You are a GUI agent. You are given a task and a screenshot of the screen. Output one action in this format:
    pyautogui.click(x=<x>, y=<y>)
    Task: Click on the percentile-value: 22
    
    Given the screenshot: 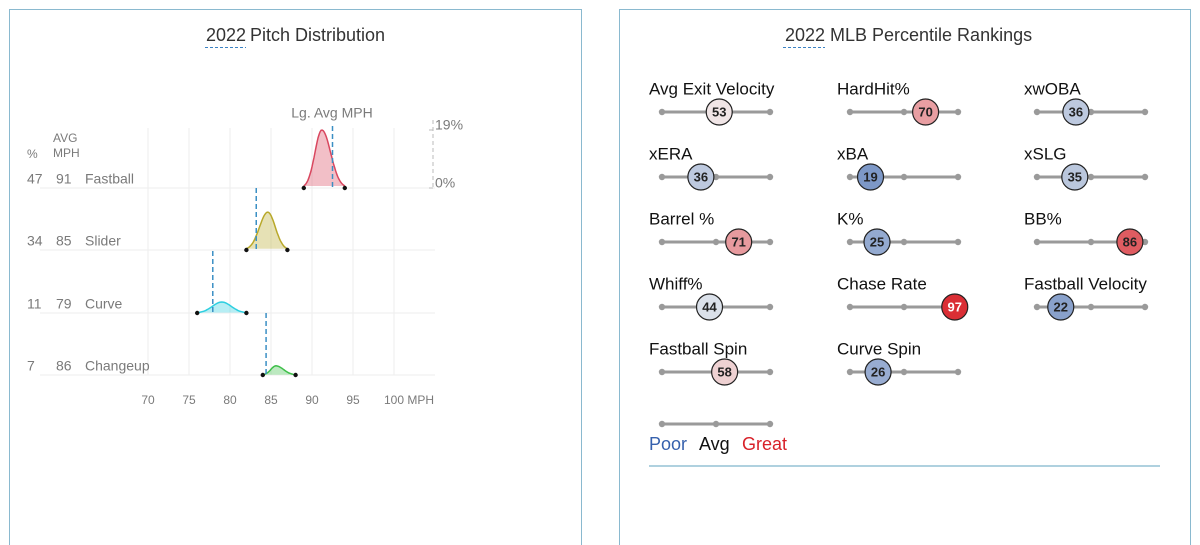 What is the action you would take?
    pyautogui.click(x=1061, y=306)
    